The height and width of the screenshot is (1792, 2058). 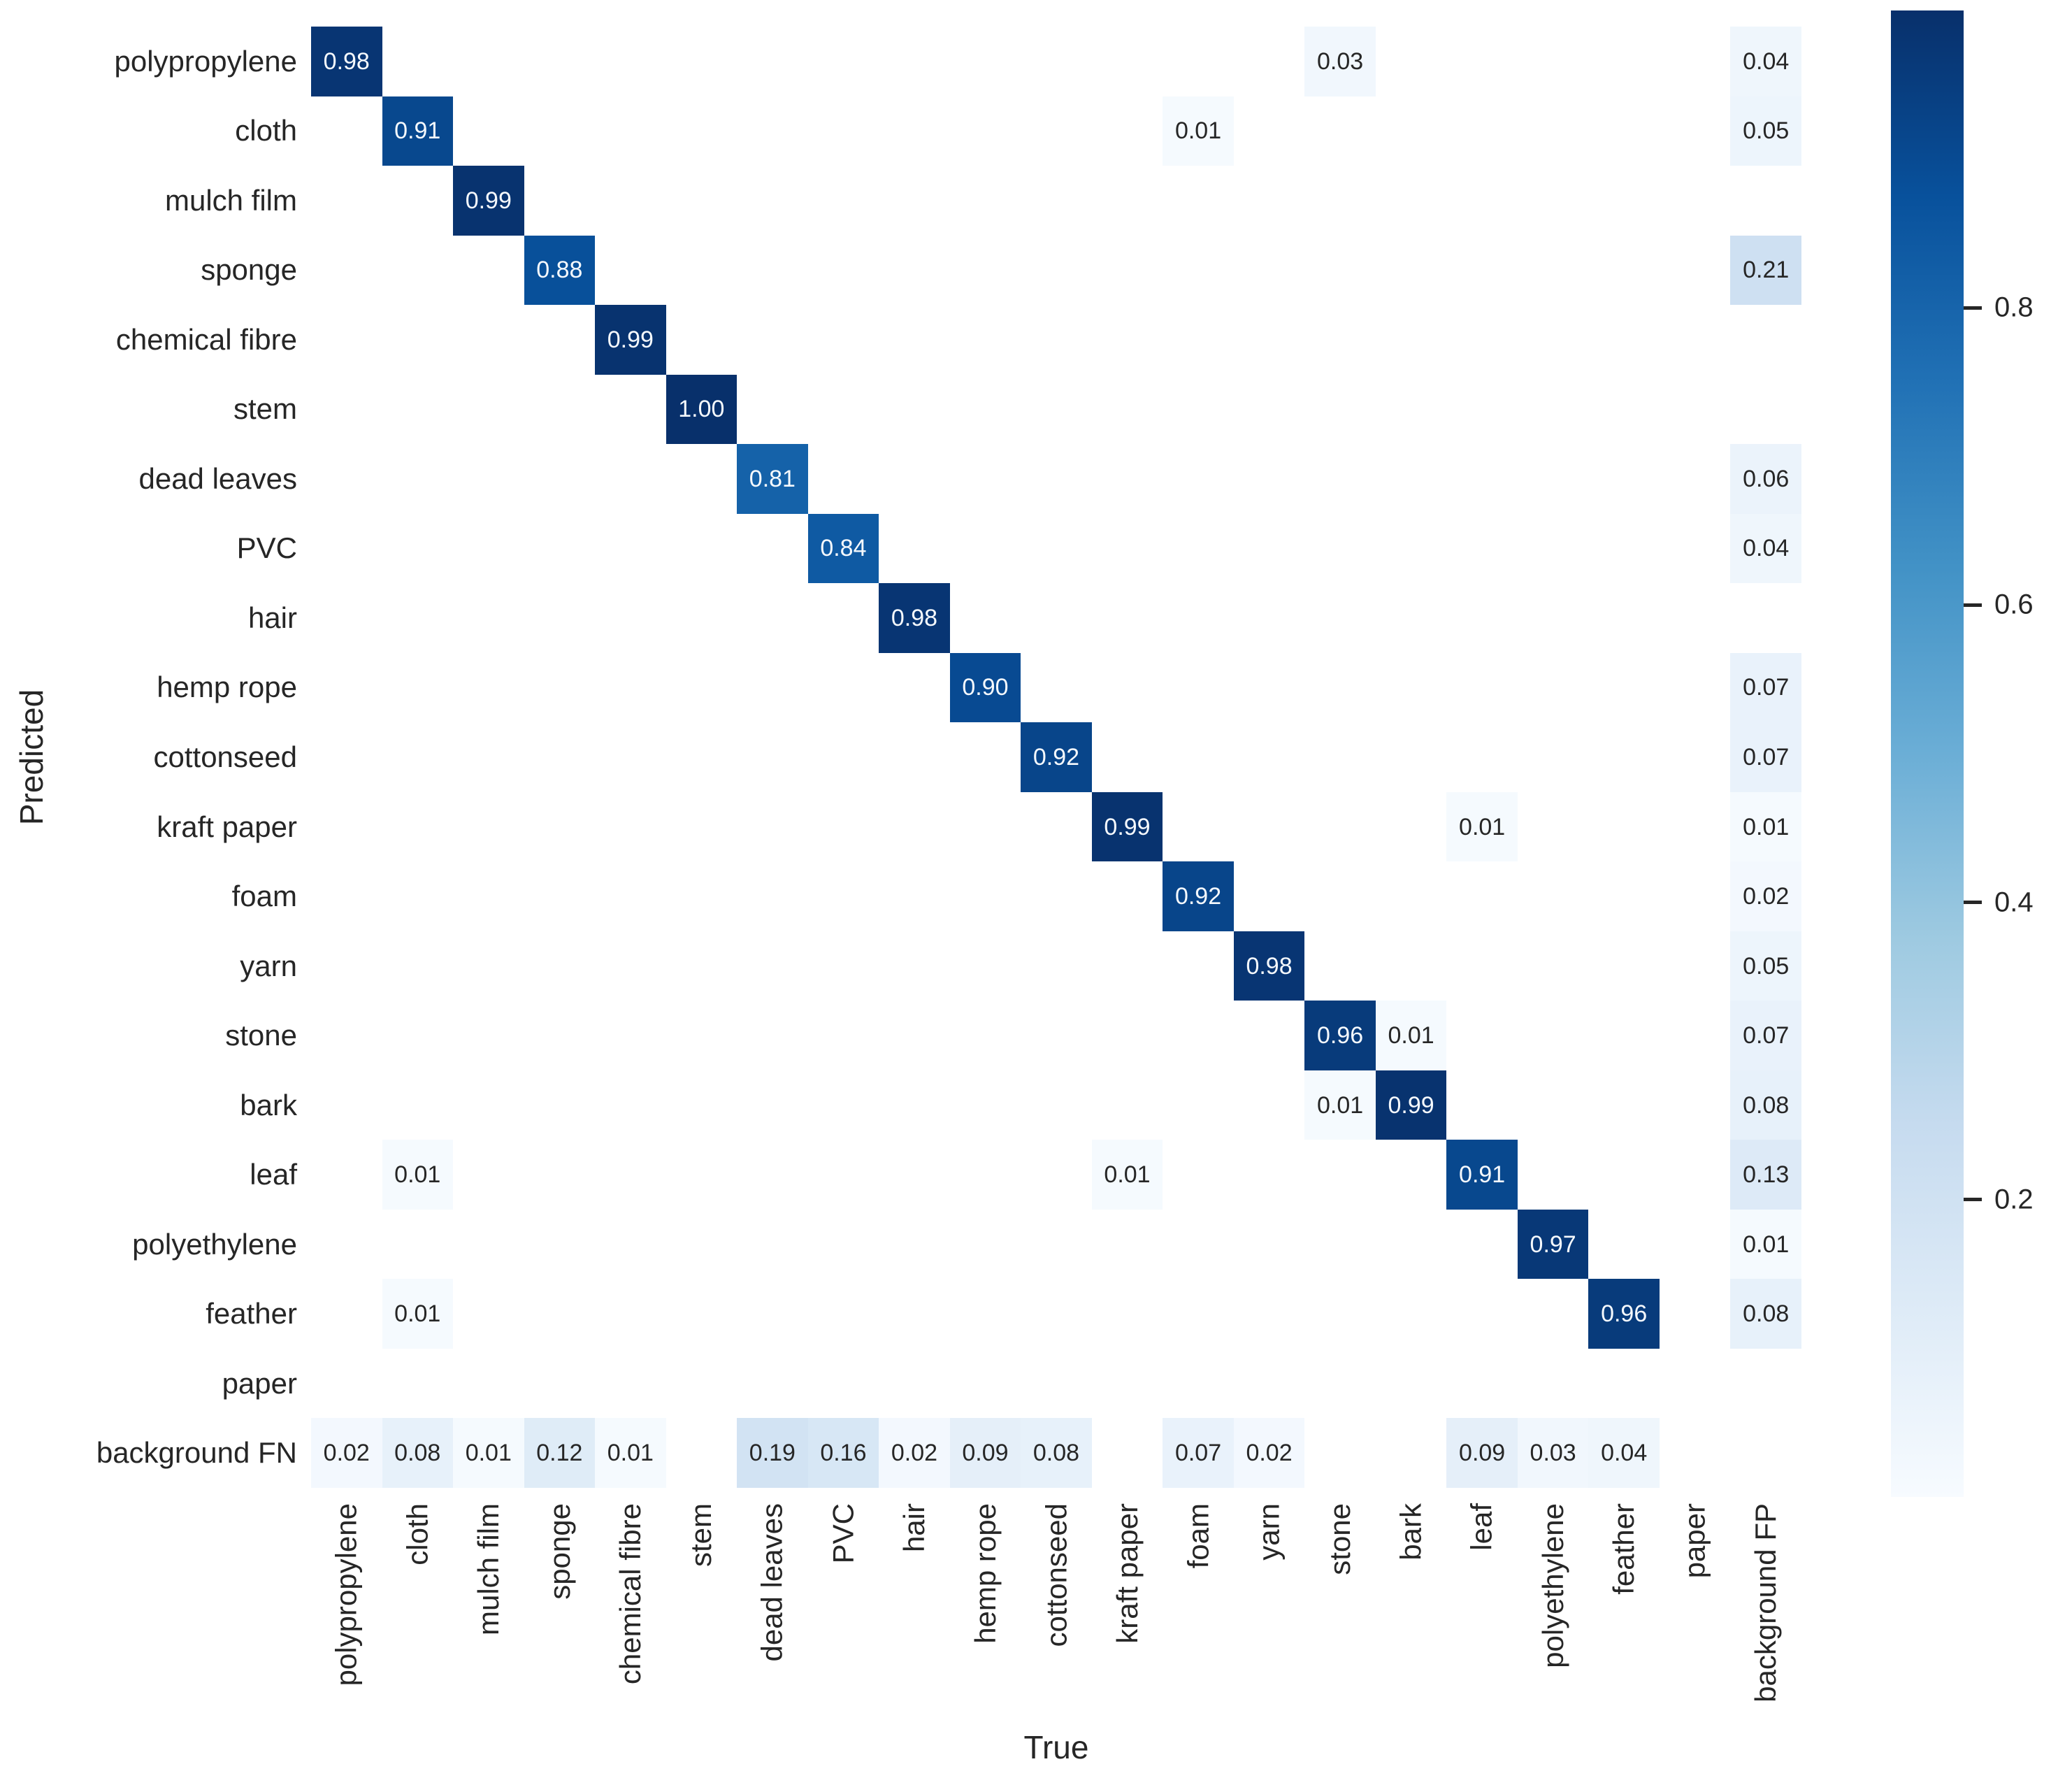 I want to click on heatmap-cell: 0.12, so click(x=560, y=1453).